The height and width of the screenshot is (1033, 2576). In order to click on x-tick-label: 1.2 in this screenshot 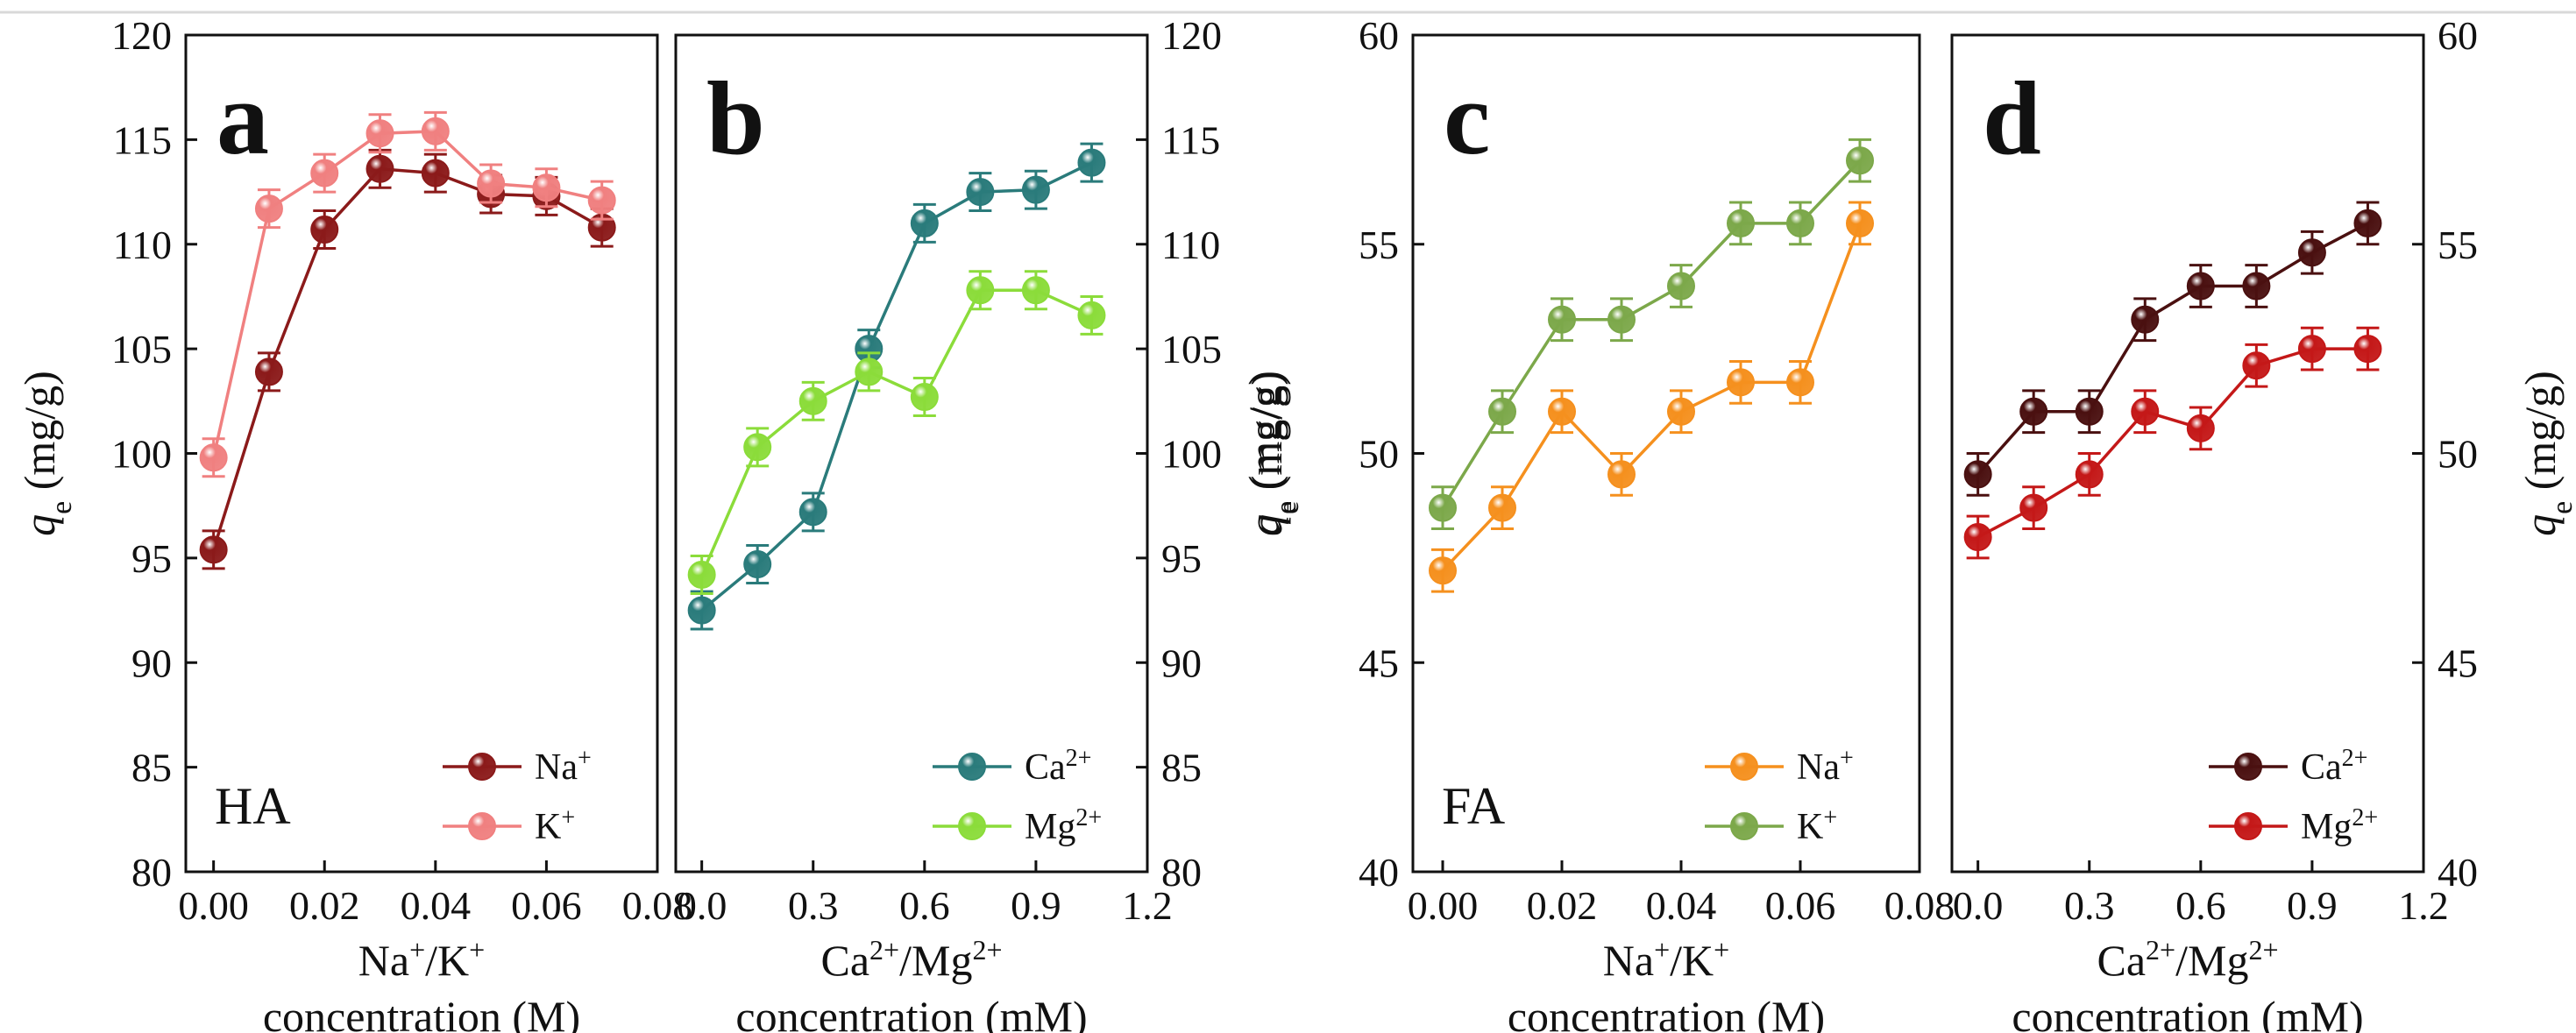, I will do `click(1147, 905)`.